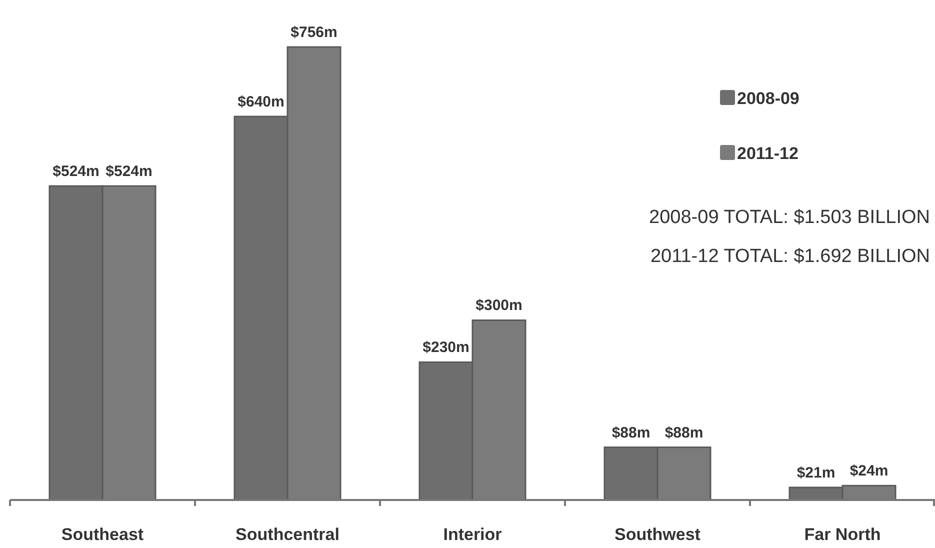 The width and height of the screenshot is (935, 548). Describe the element at coordinates (446, 347) in the screenshot. I see `data-label: $230m` at that location.